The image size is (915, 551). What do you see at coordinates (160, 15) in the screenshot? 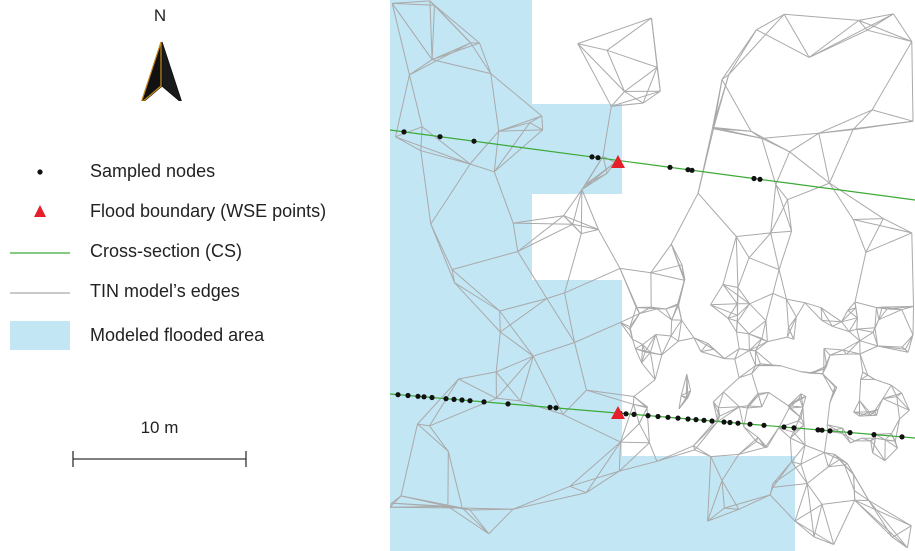
I see `north-label: N` at bounding box center [160, 15].